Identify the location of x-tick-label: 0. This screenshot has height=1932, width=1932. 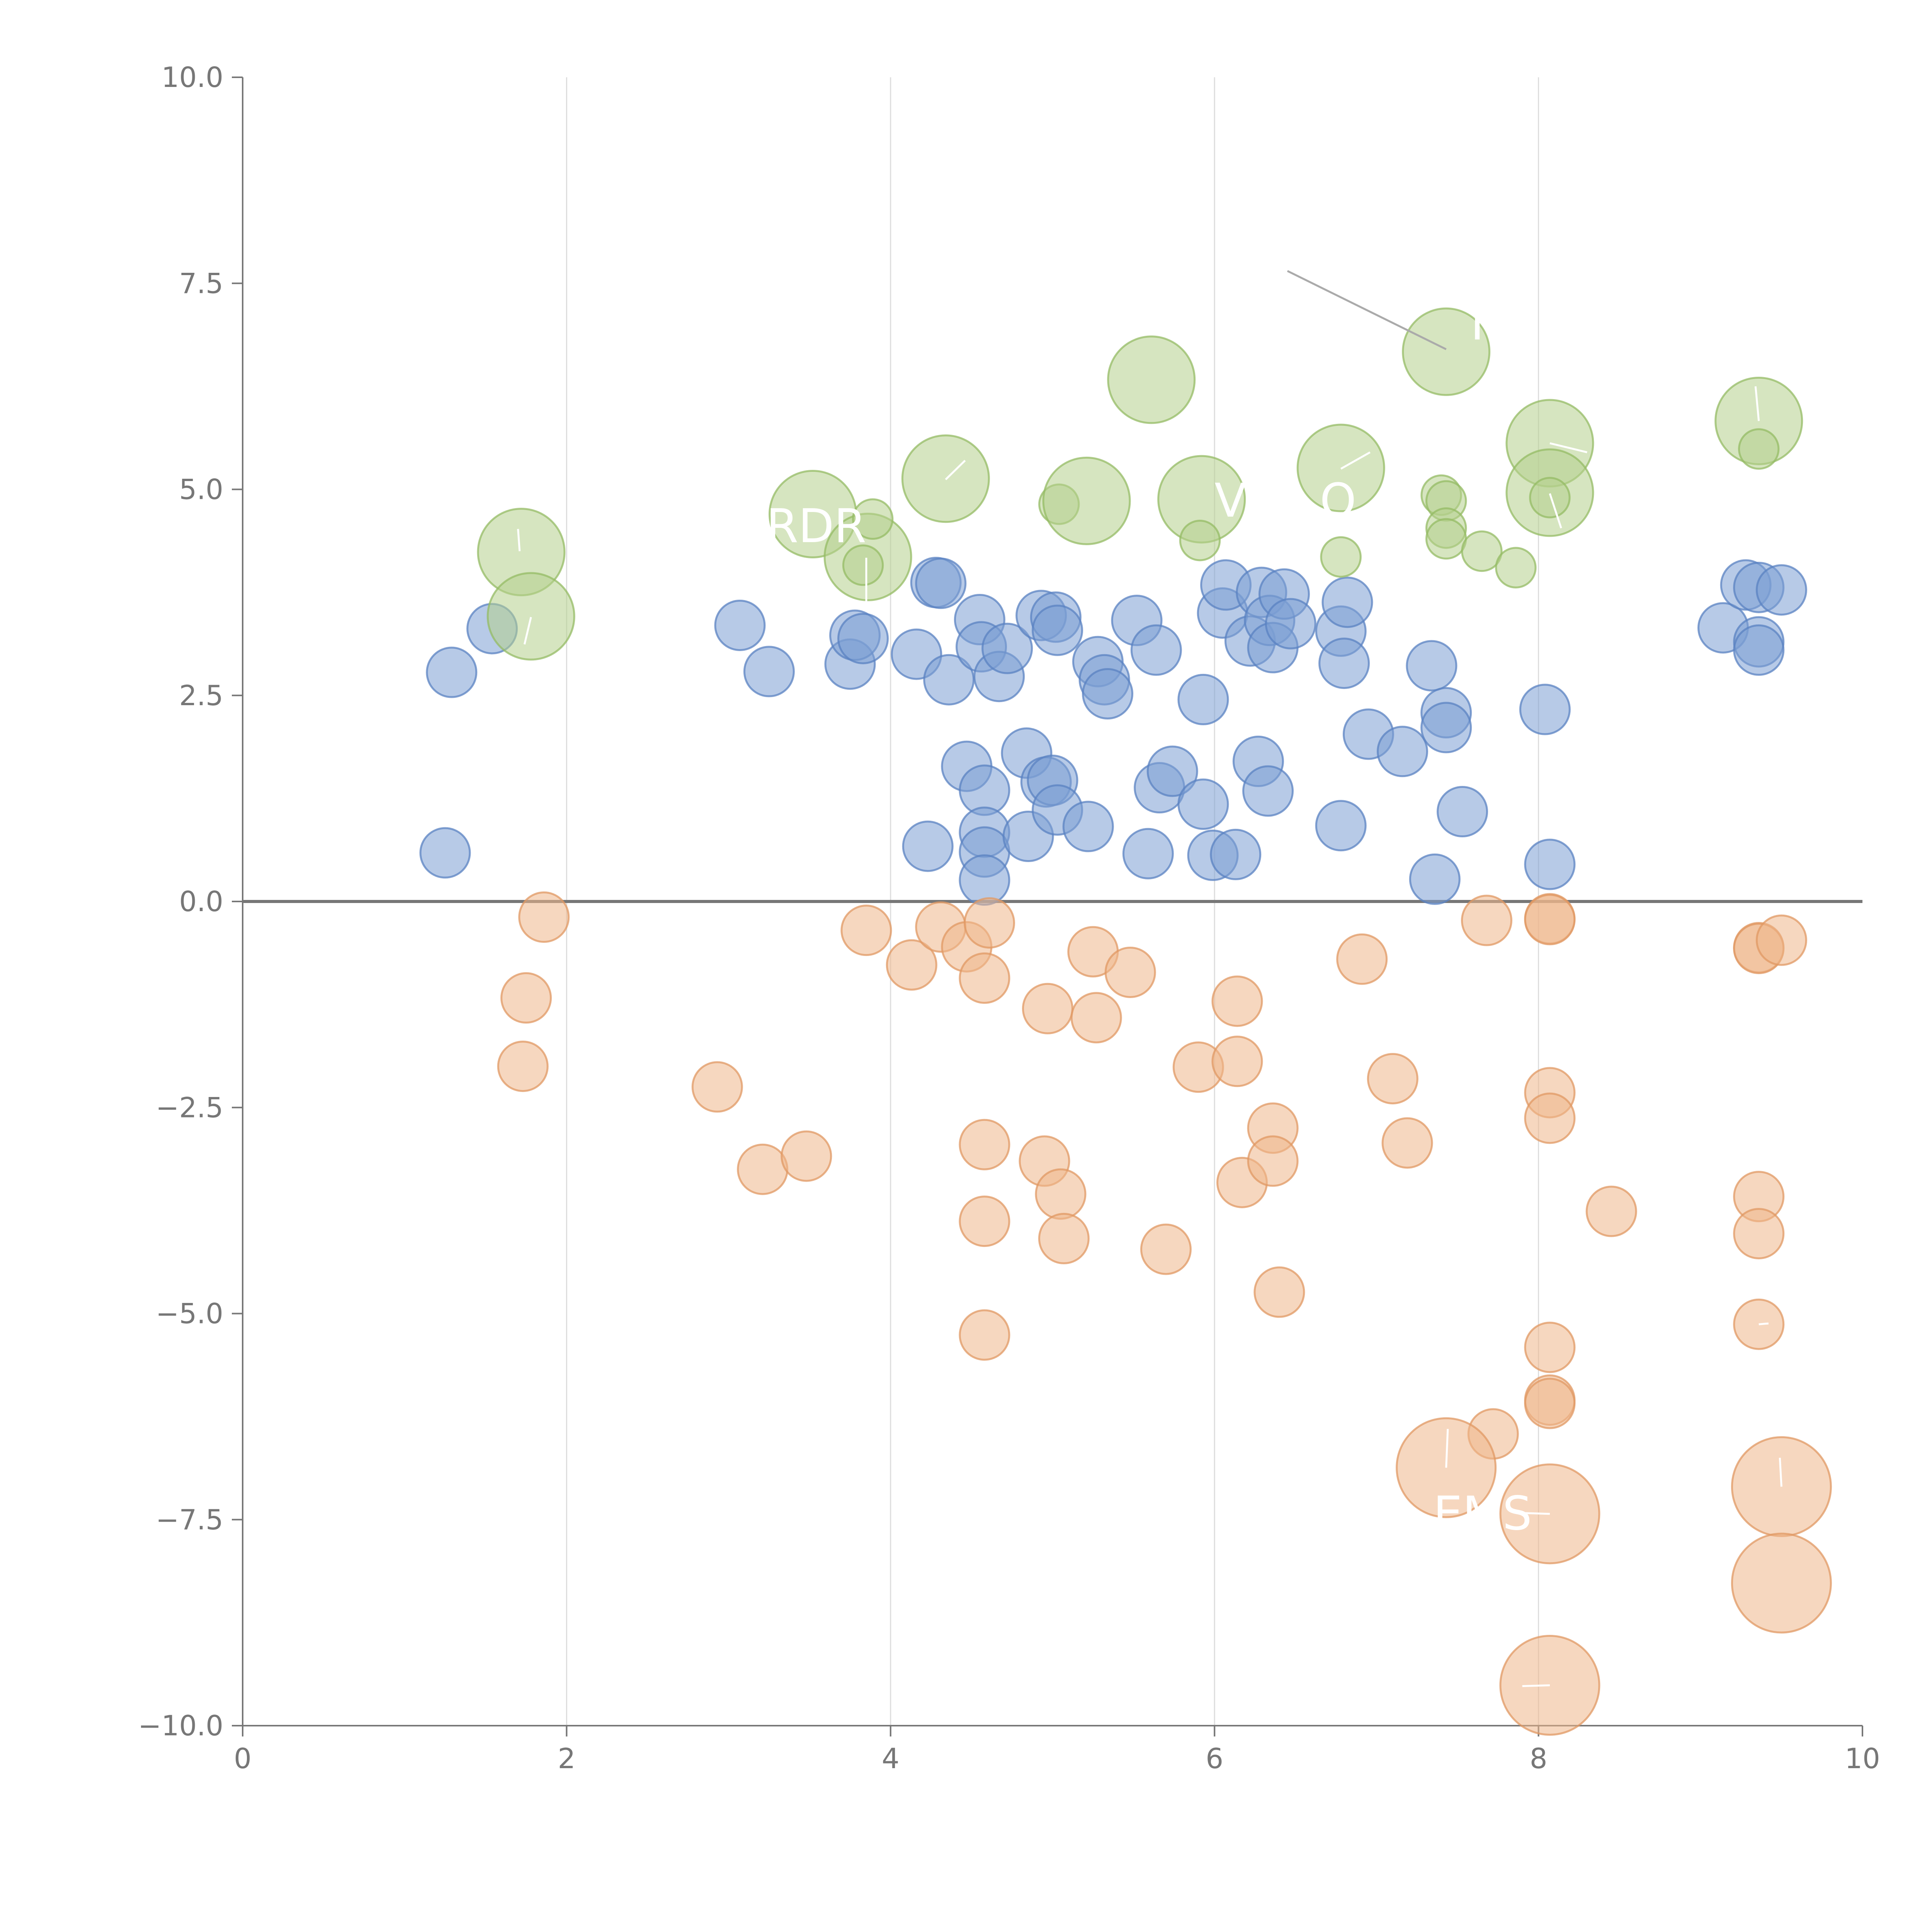
(243, 1758).